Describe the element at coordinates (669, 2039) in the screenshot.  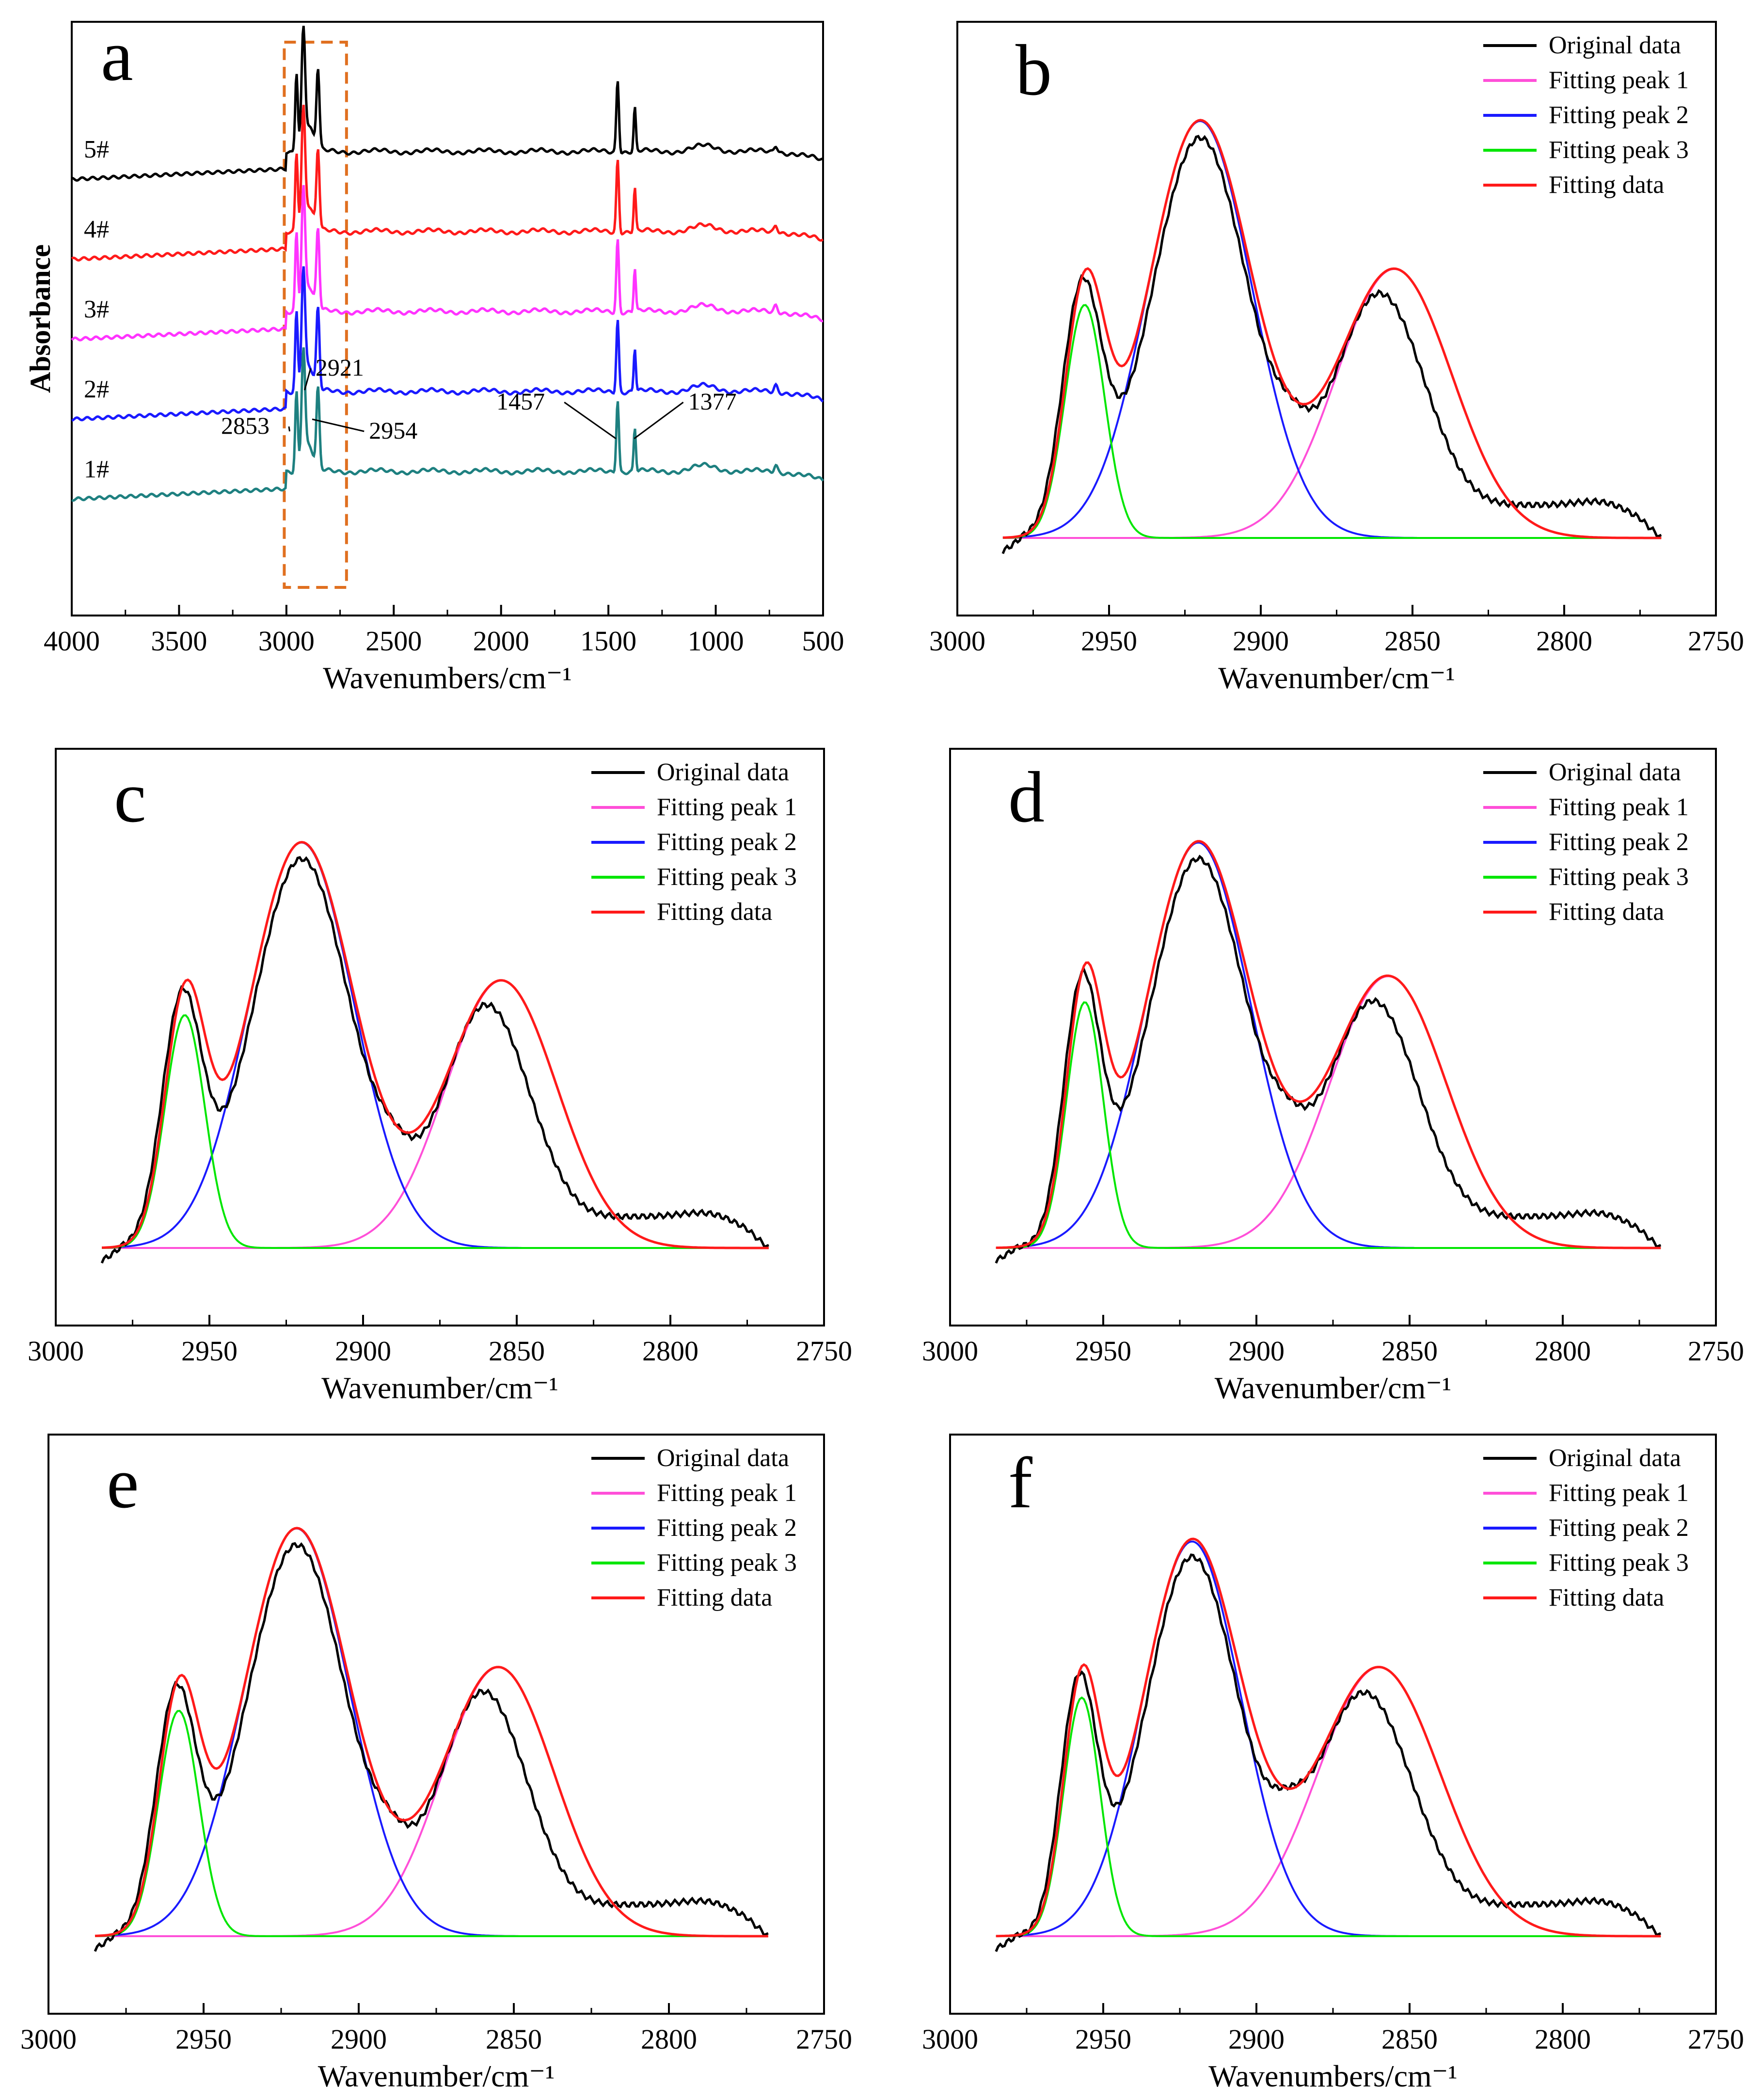
I see `panel-e-tick-label-2800: 2800` at that location.